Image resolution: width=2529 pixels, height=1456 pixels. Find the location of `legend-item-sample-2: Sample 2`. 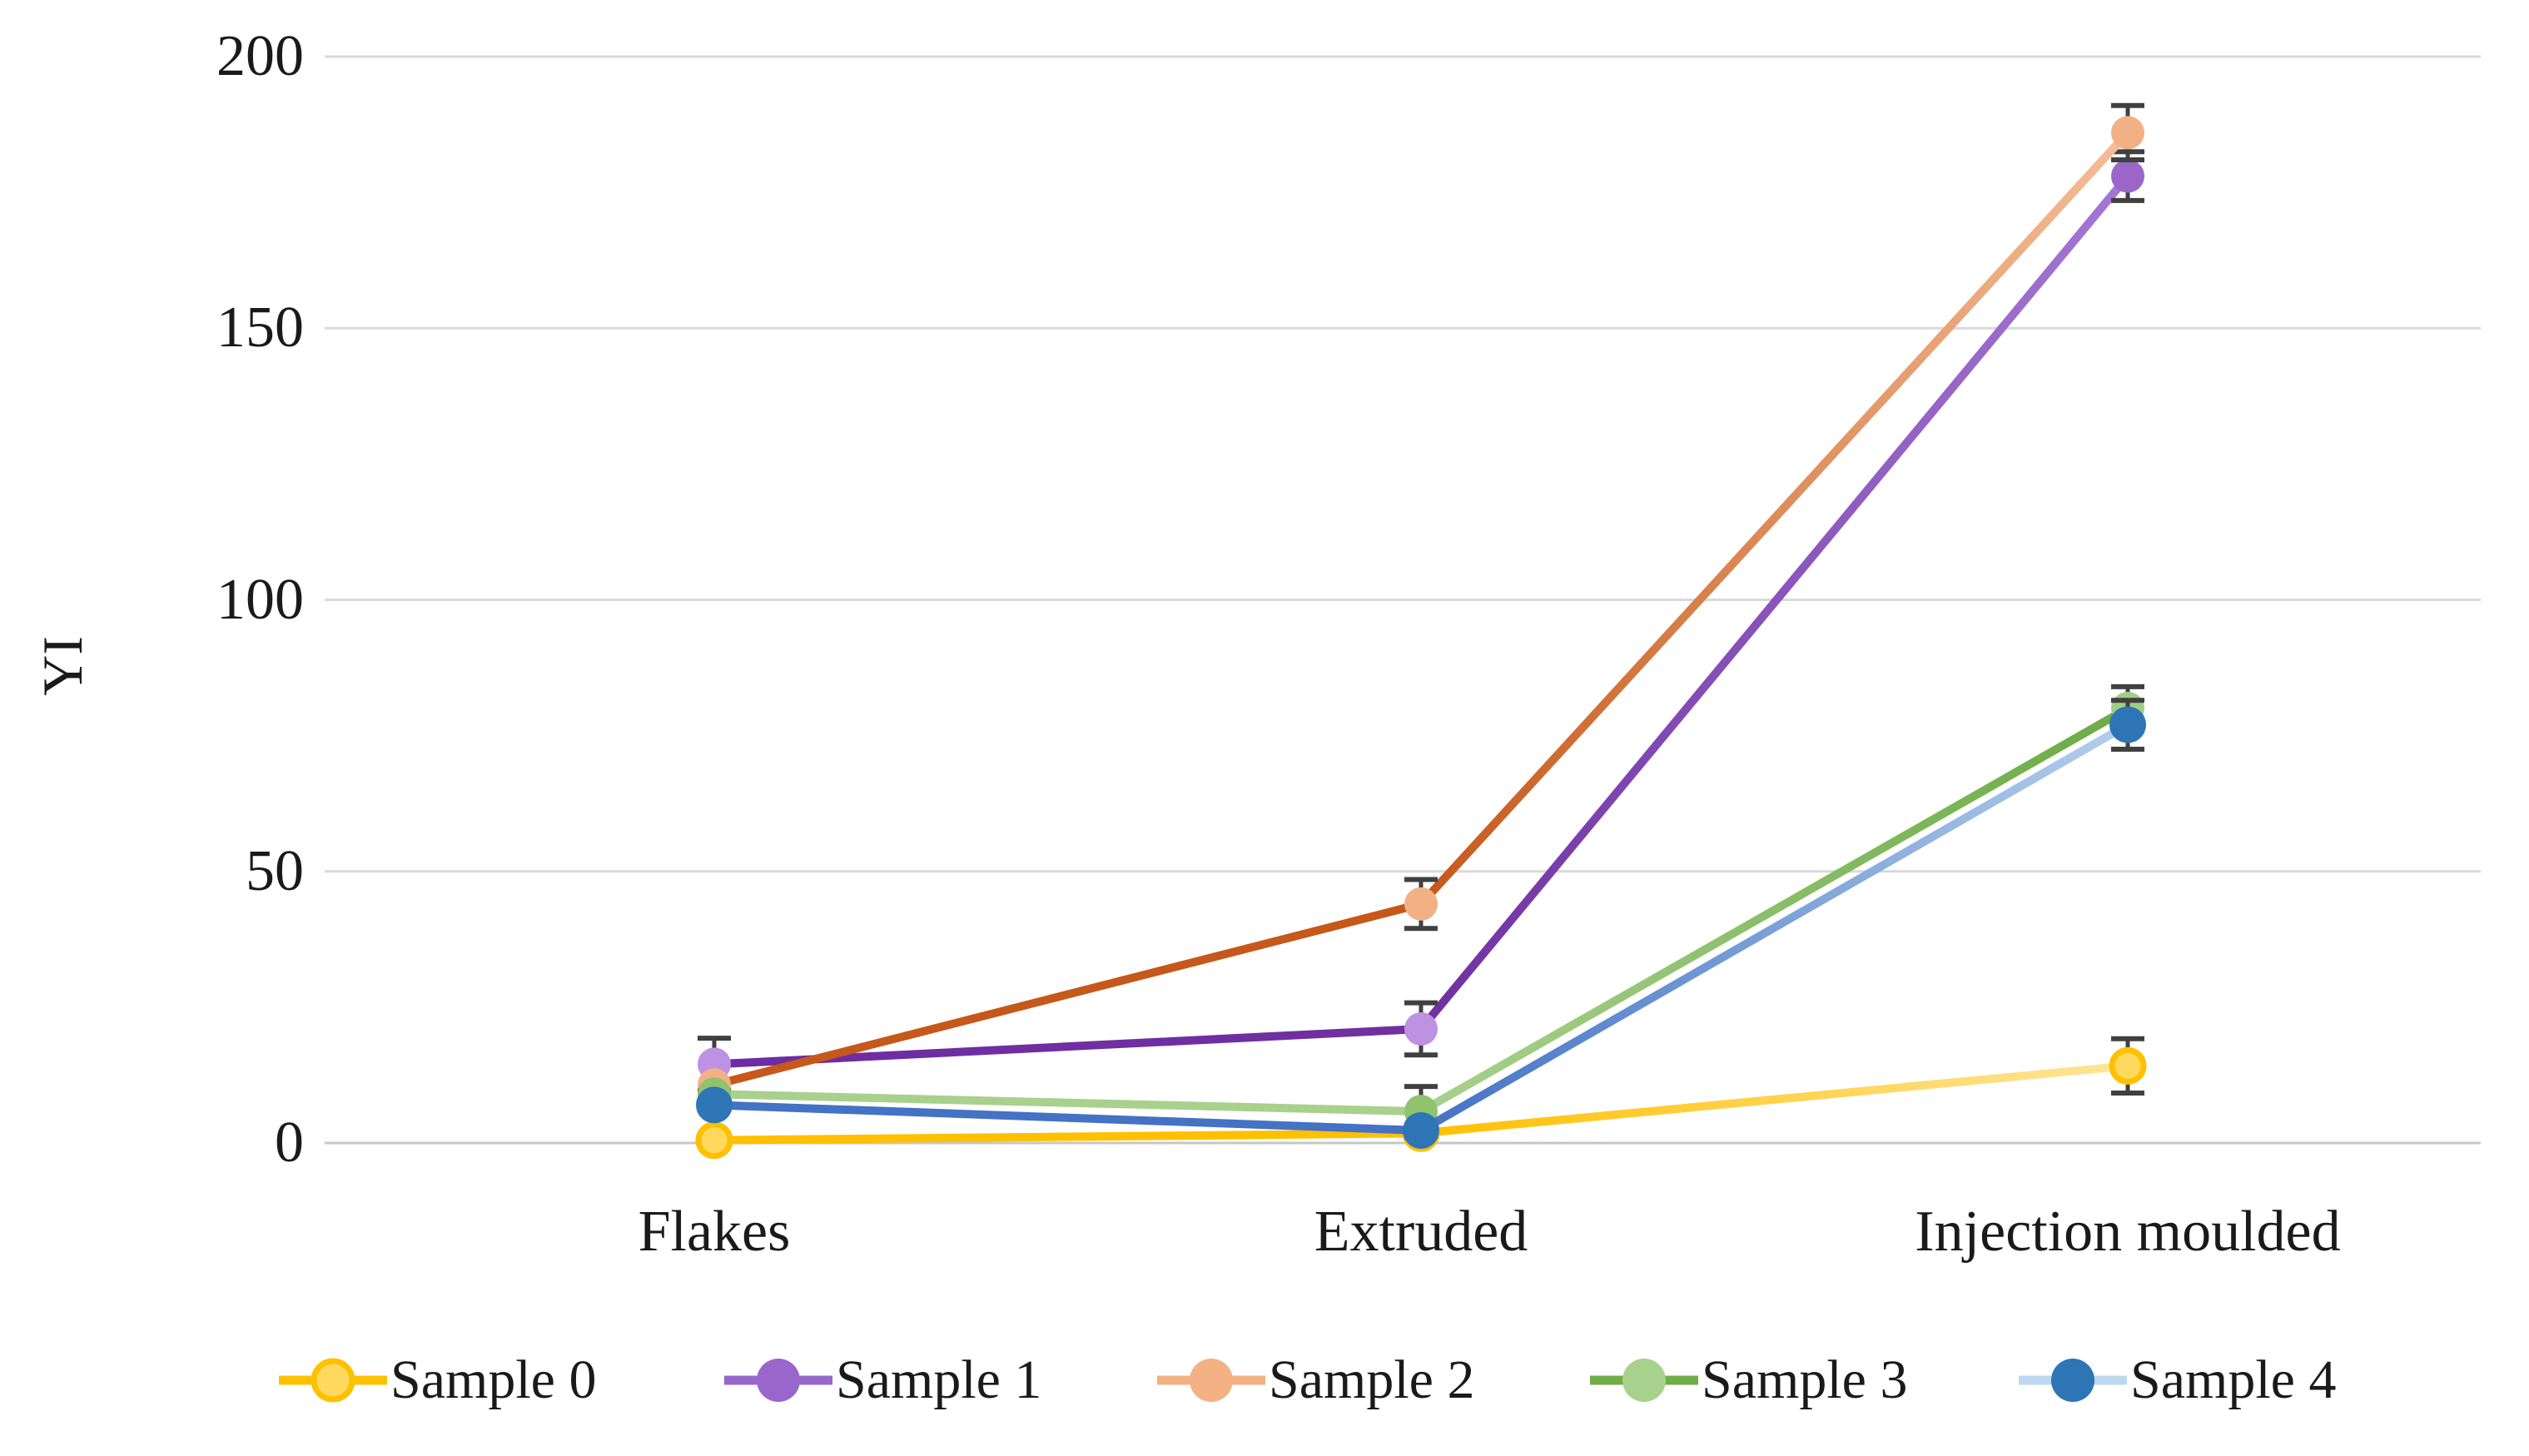

legend-item-sample-2: Sample 2 is located at coordinates (1315, 1380).